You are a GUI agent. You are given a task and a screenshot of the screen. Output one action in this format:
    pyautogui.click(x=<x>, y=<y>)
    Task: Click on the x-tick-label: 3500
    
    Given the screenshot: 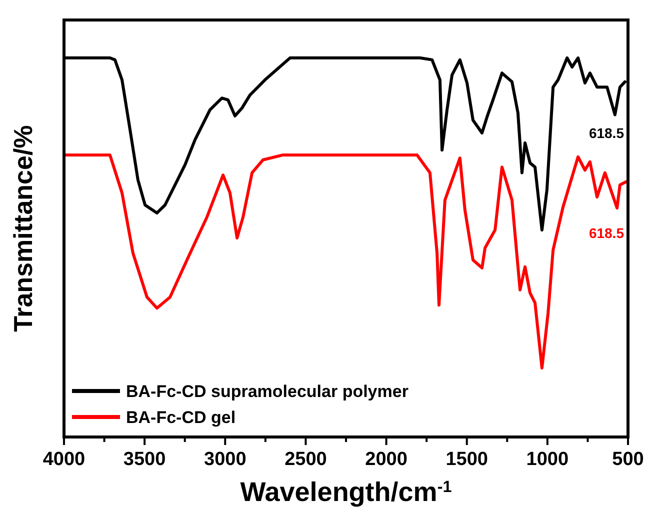 What is the action you would take?
    pyautogui.click(x=144, y=459)
    